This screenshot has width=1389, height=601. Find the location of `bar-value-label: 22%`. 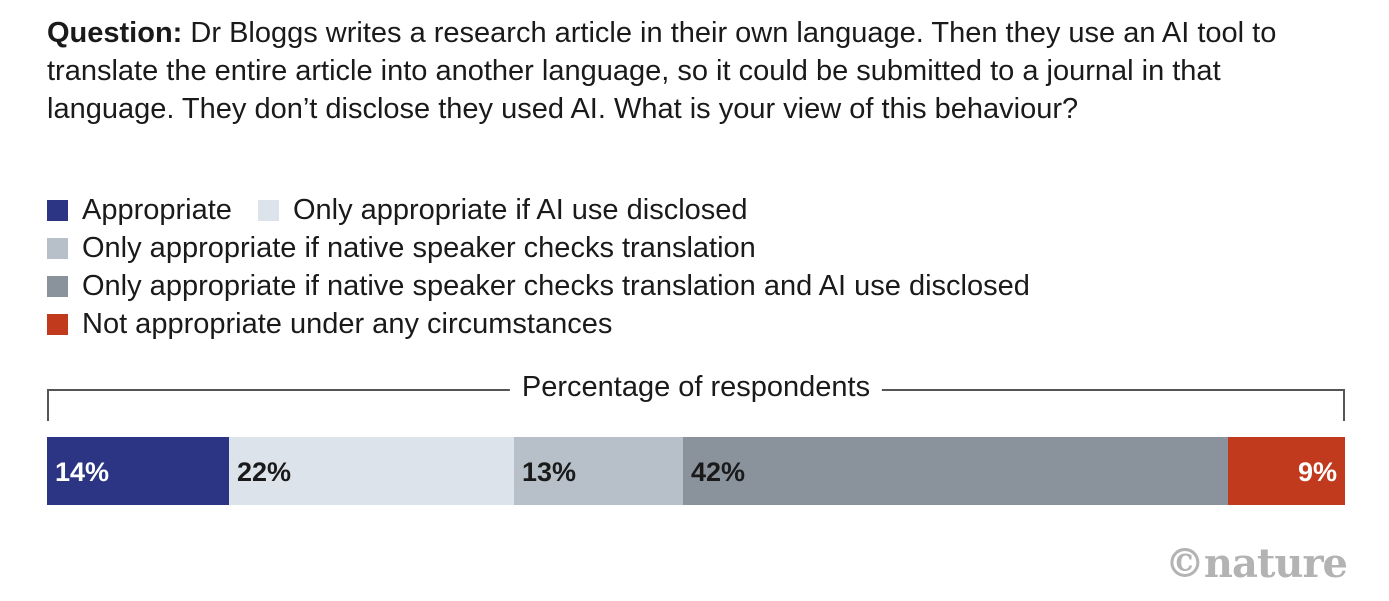

bar-value-label: 22% is located at coordinates (264, 472).